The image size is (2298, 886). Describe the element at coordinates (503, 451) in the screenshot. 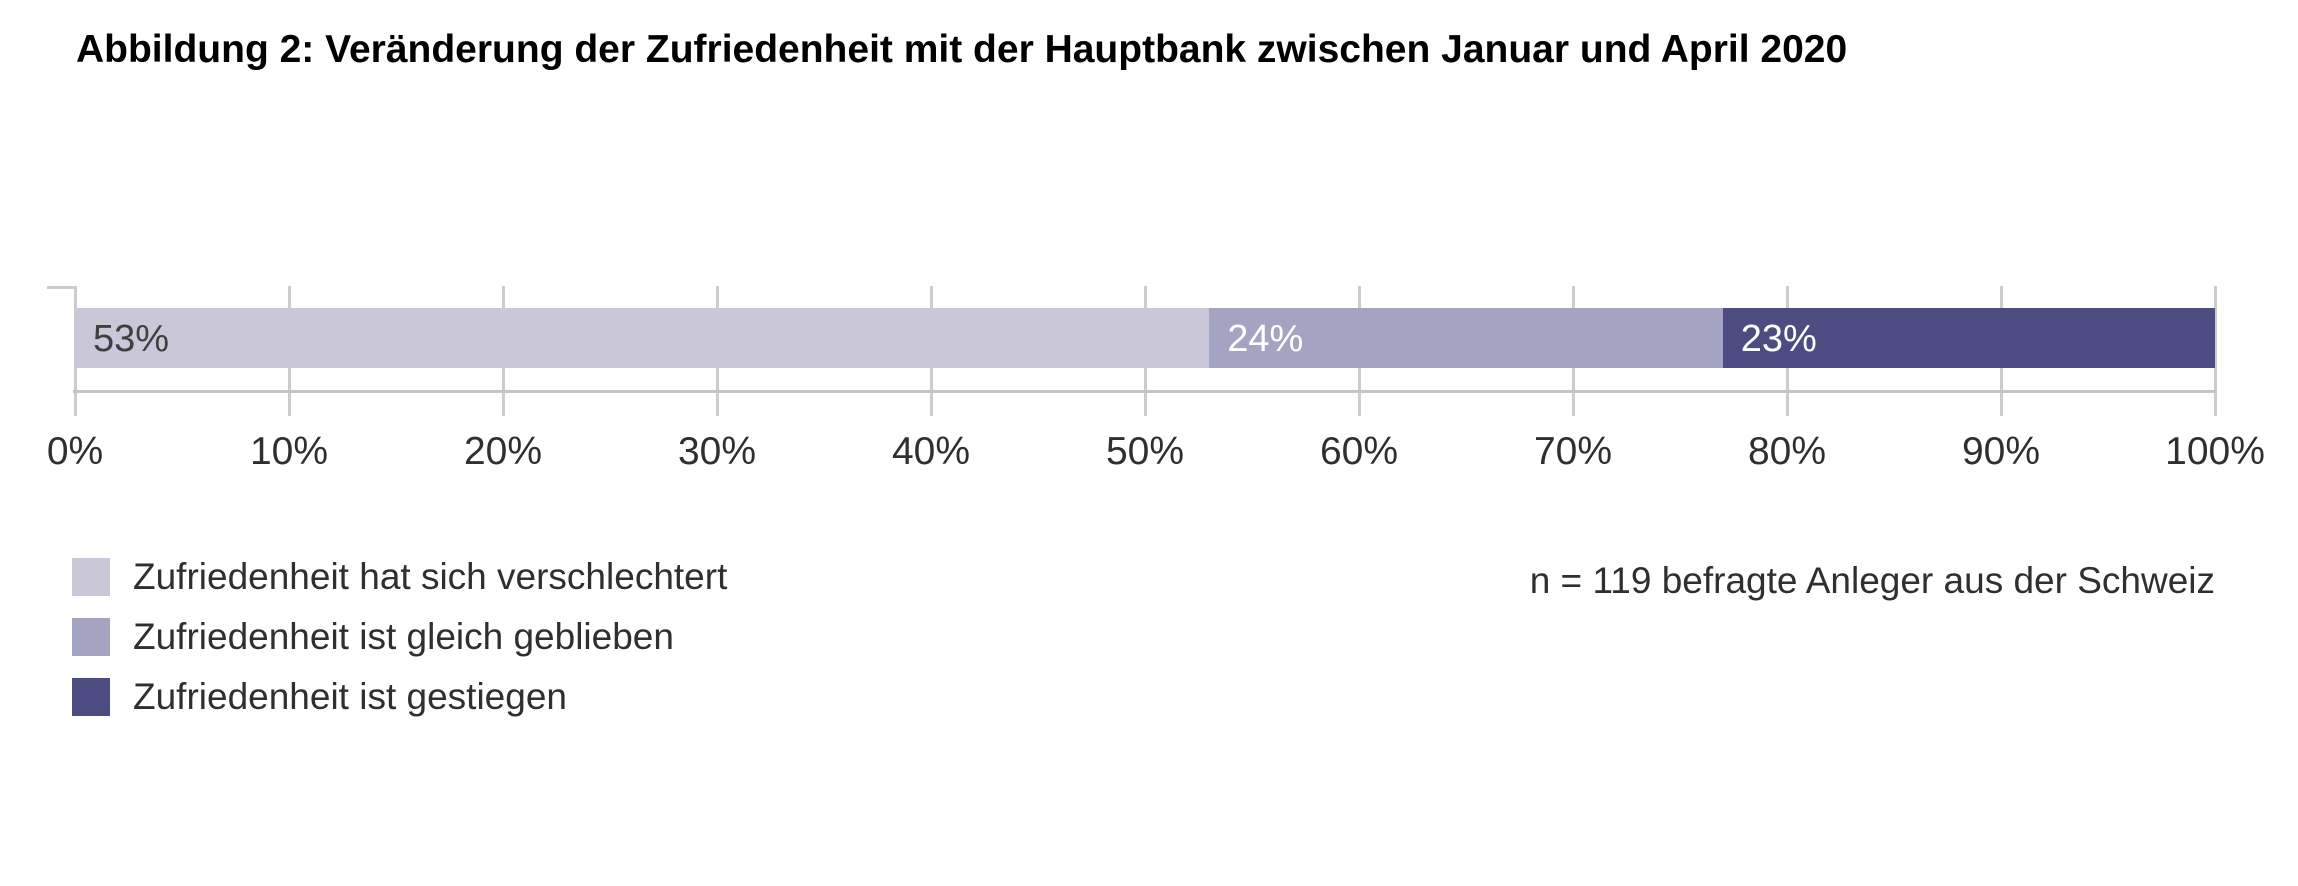

I see `x-axis-tick-label: 20%` at that location.